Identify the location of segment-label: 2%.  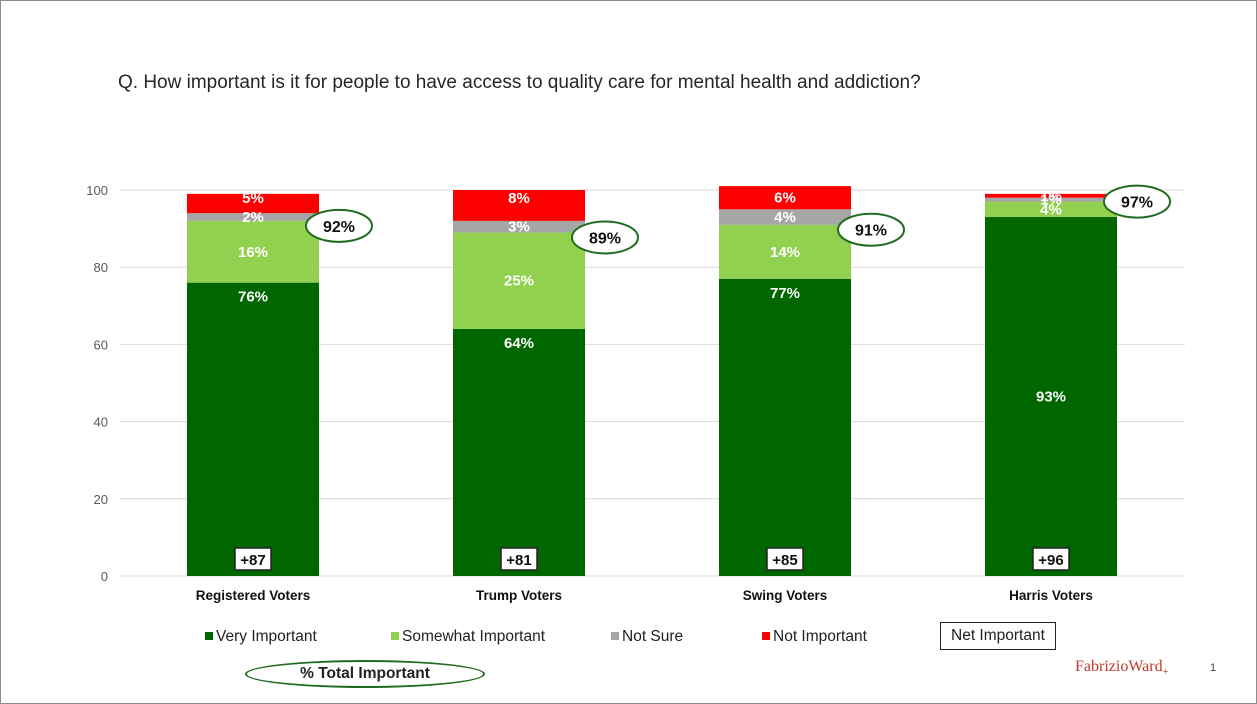
(253, 217).